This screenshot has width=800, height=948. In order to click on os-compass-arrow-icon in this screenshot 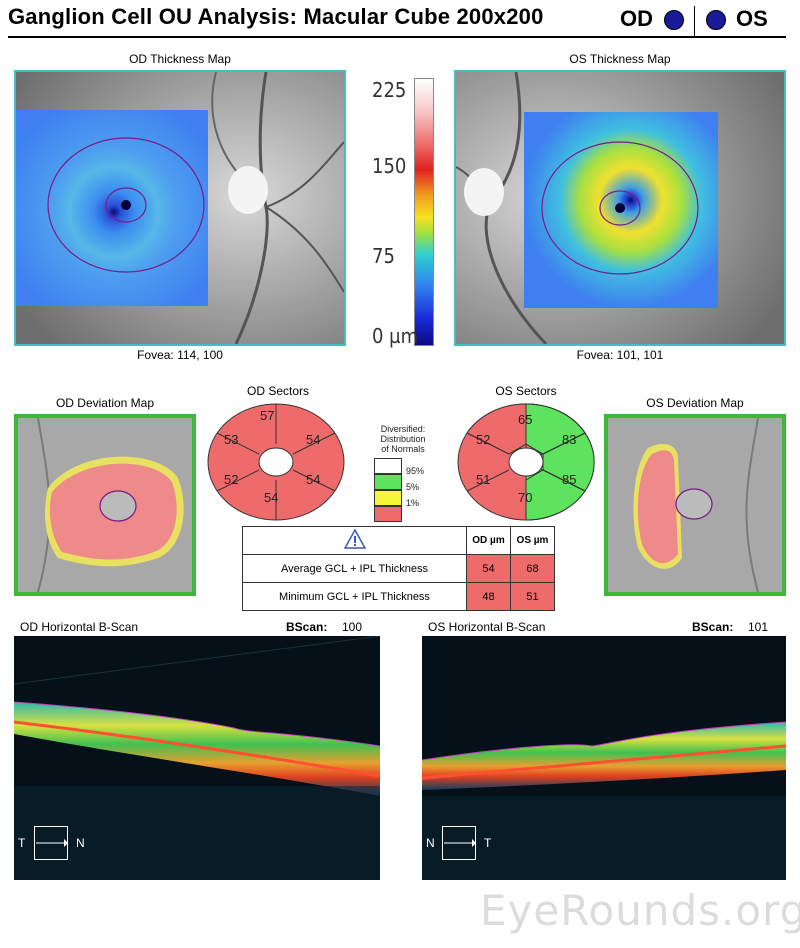, I will do `click(460, 843)`.